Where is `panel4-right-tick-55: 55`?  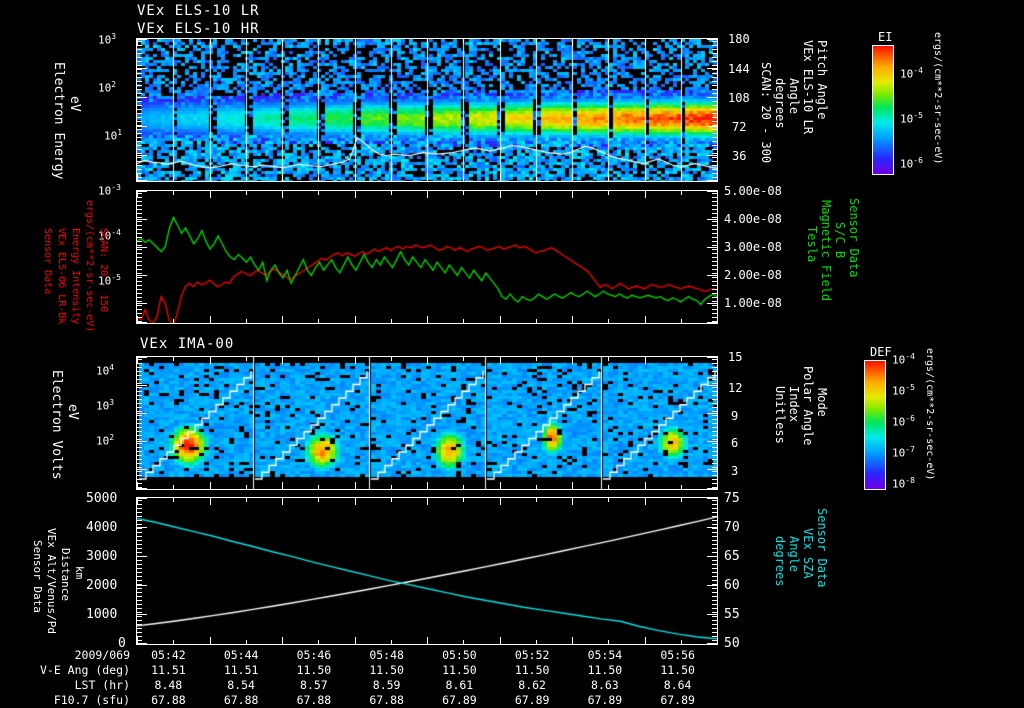
panel4-right-tick-55: 55 is located at coordinates (732, 614).